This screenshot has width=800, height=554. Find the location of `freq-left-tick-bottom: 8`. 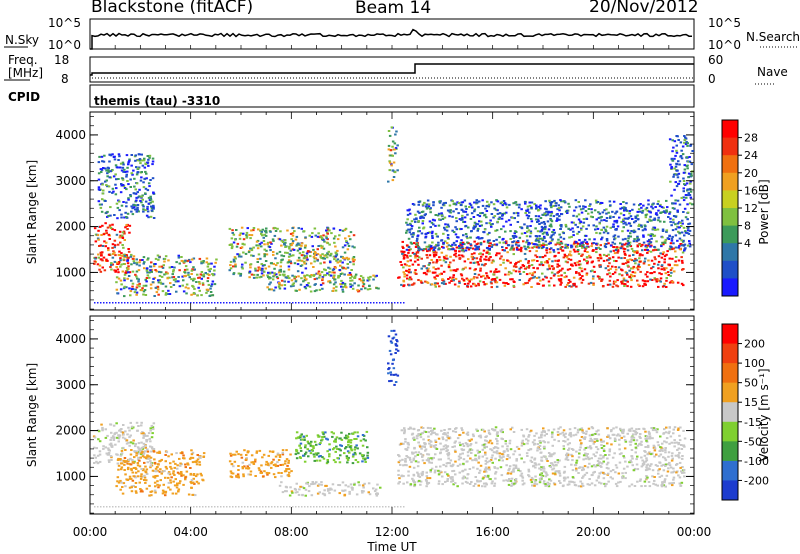

freq-left-tick-bottom: 8 is located at coordinates (65, 79).